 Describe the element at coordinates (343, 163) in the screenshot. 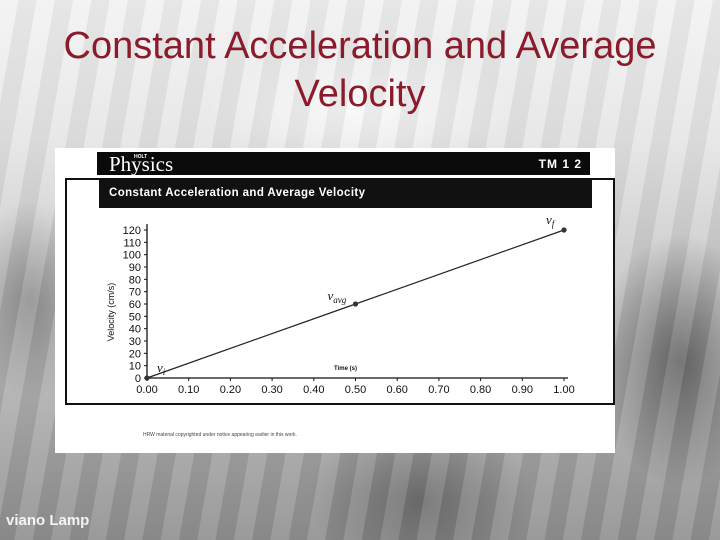

I see `figure-header: Physics HOLT TM 1 2` at that location.